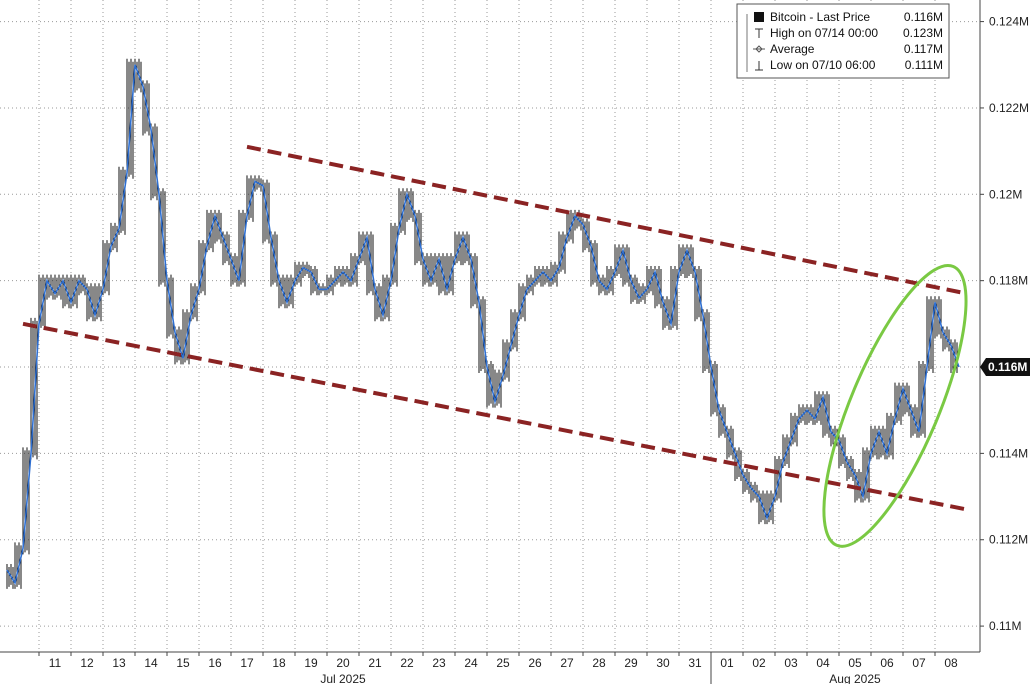 The image size is (1032, 684). I want to click on y-tick-label: 0.12M, so click(1005, 194).